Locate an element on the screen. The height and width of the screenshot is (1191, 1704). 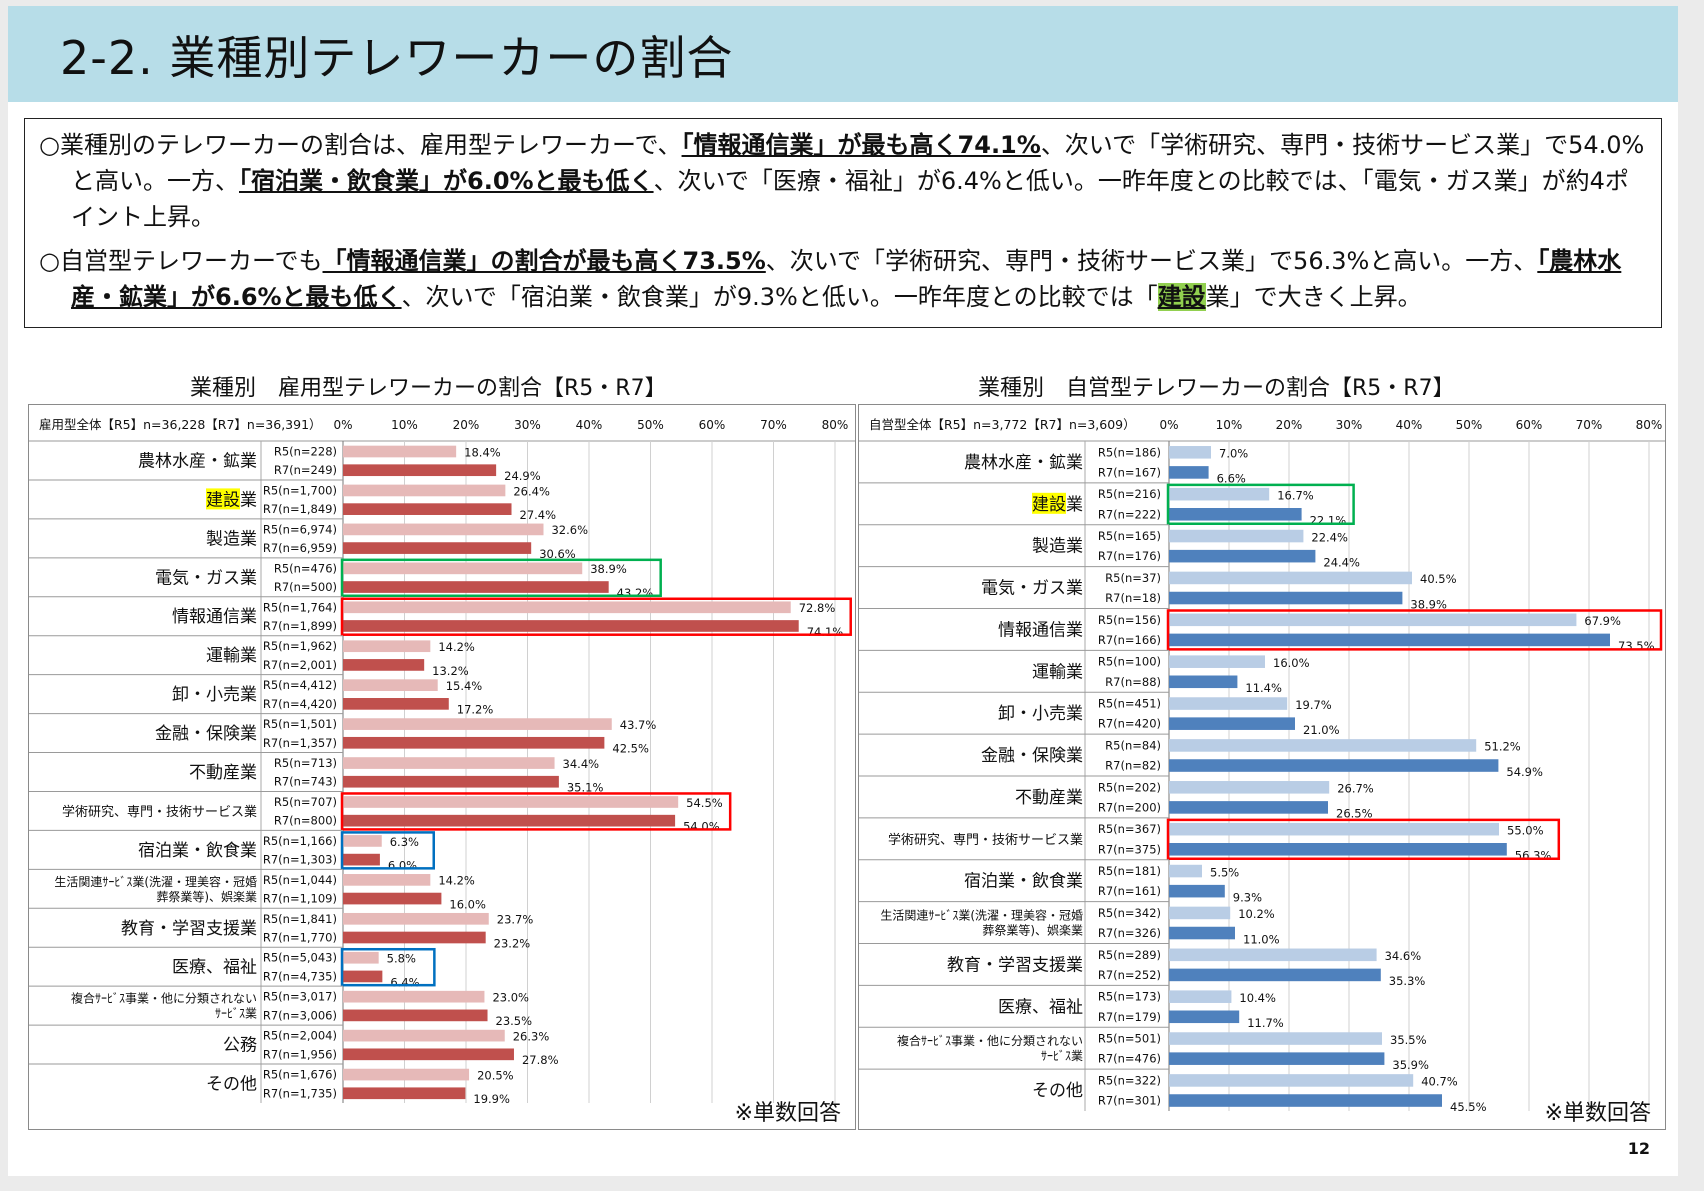
r5-sublabel: R5(n=1,764) is located at coordinates (300, 607).